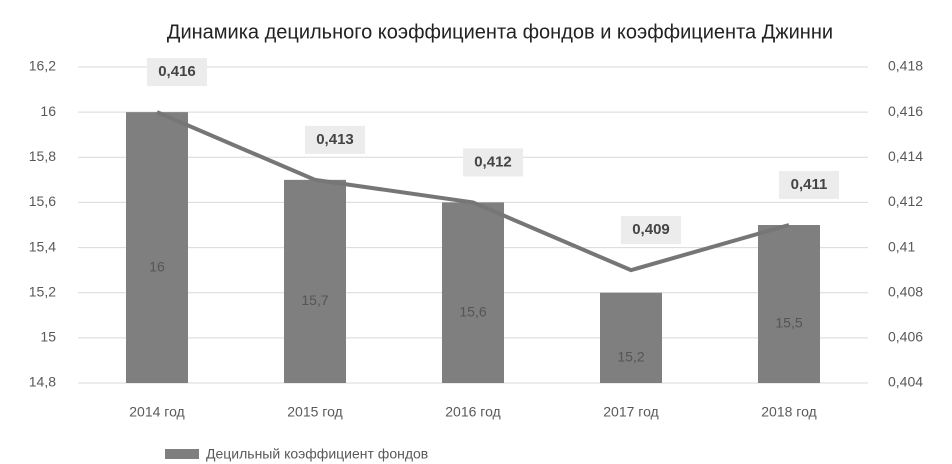 This screenshot has height=464, width=952. What do you see at coordinates (42, 201) in the screenshot?
I see `y-tick-label: 15,6` at bounding box center [42, 201].